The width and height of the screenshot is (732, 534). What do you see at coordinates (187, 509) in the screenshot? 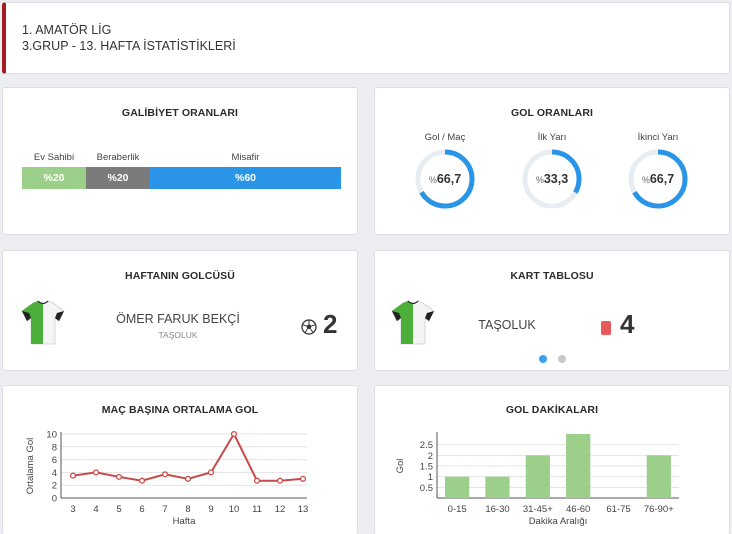
I see `x-tick-label: 8` at bounding box center [187, 509].